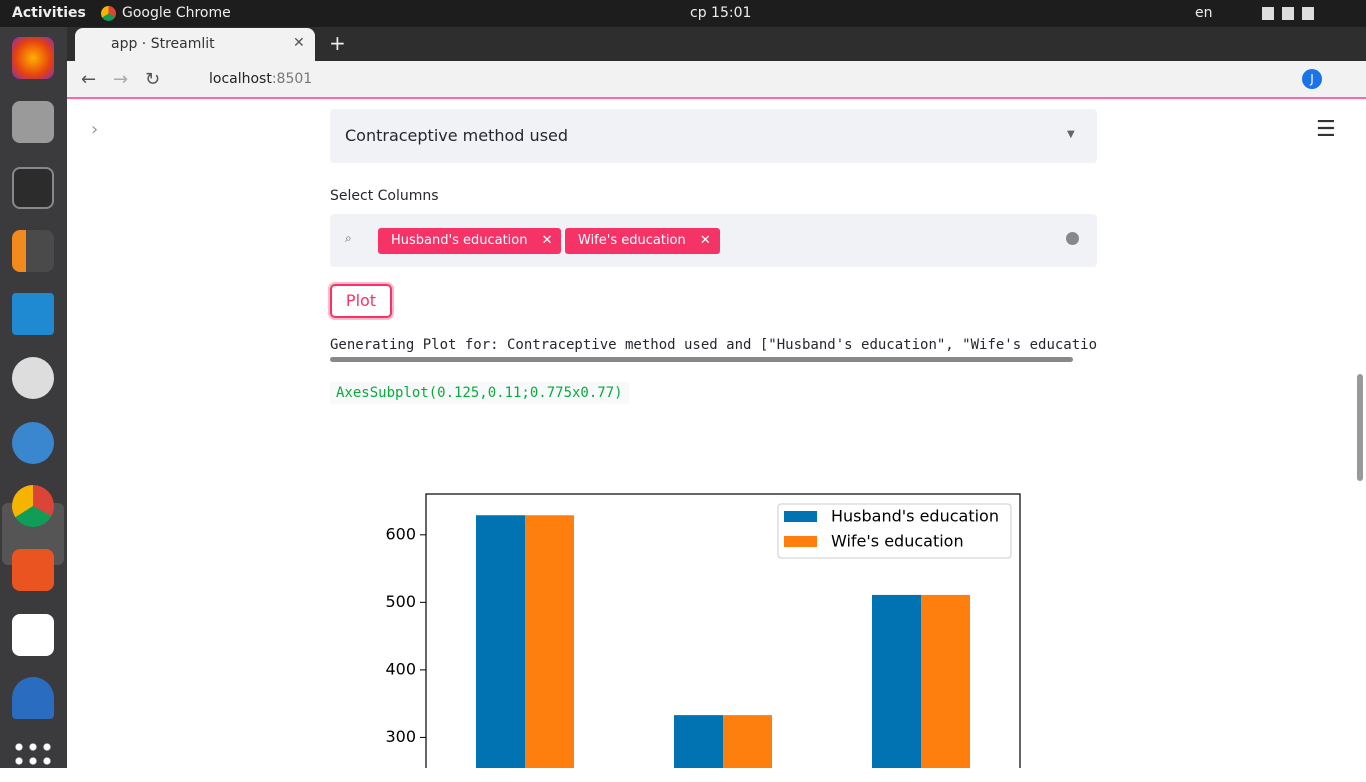  What do you see at coordinates (716, 80) in the screenshot?
I see `address-bar: ← → ↻ localhost:8501 J` at bounding box center [716, 80].